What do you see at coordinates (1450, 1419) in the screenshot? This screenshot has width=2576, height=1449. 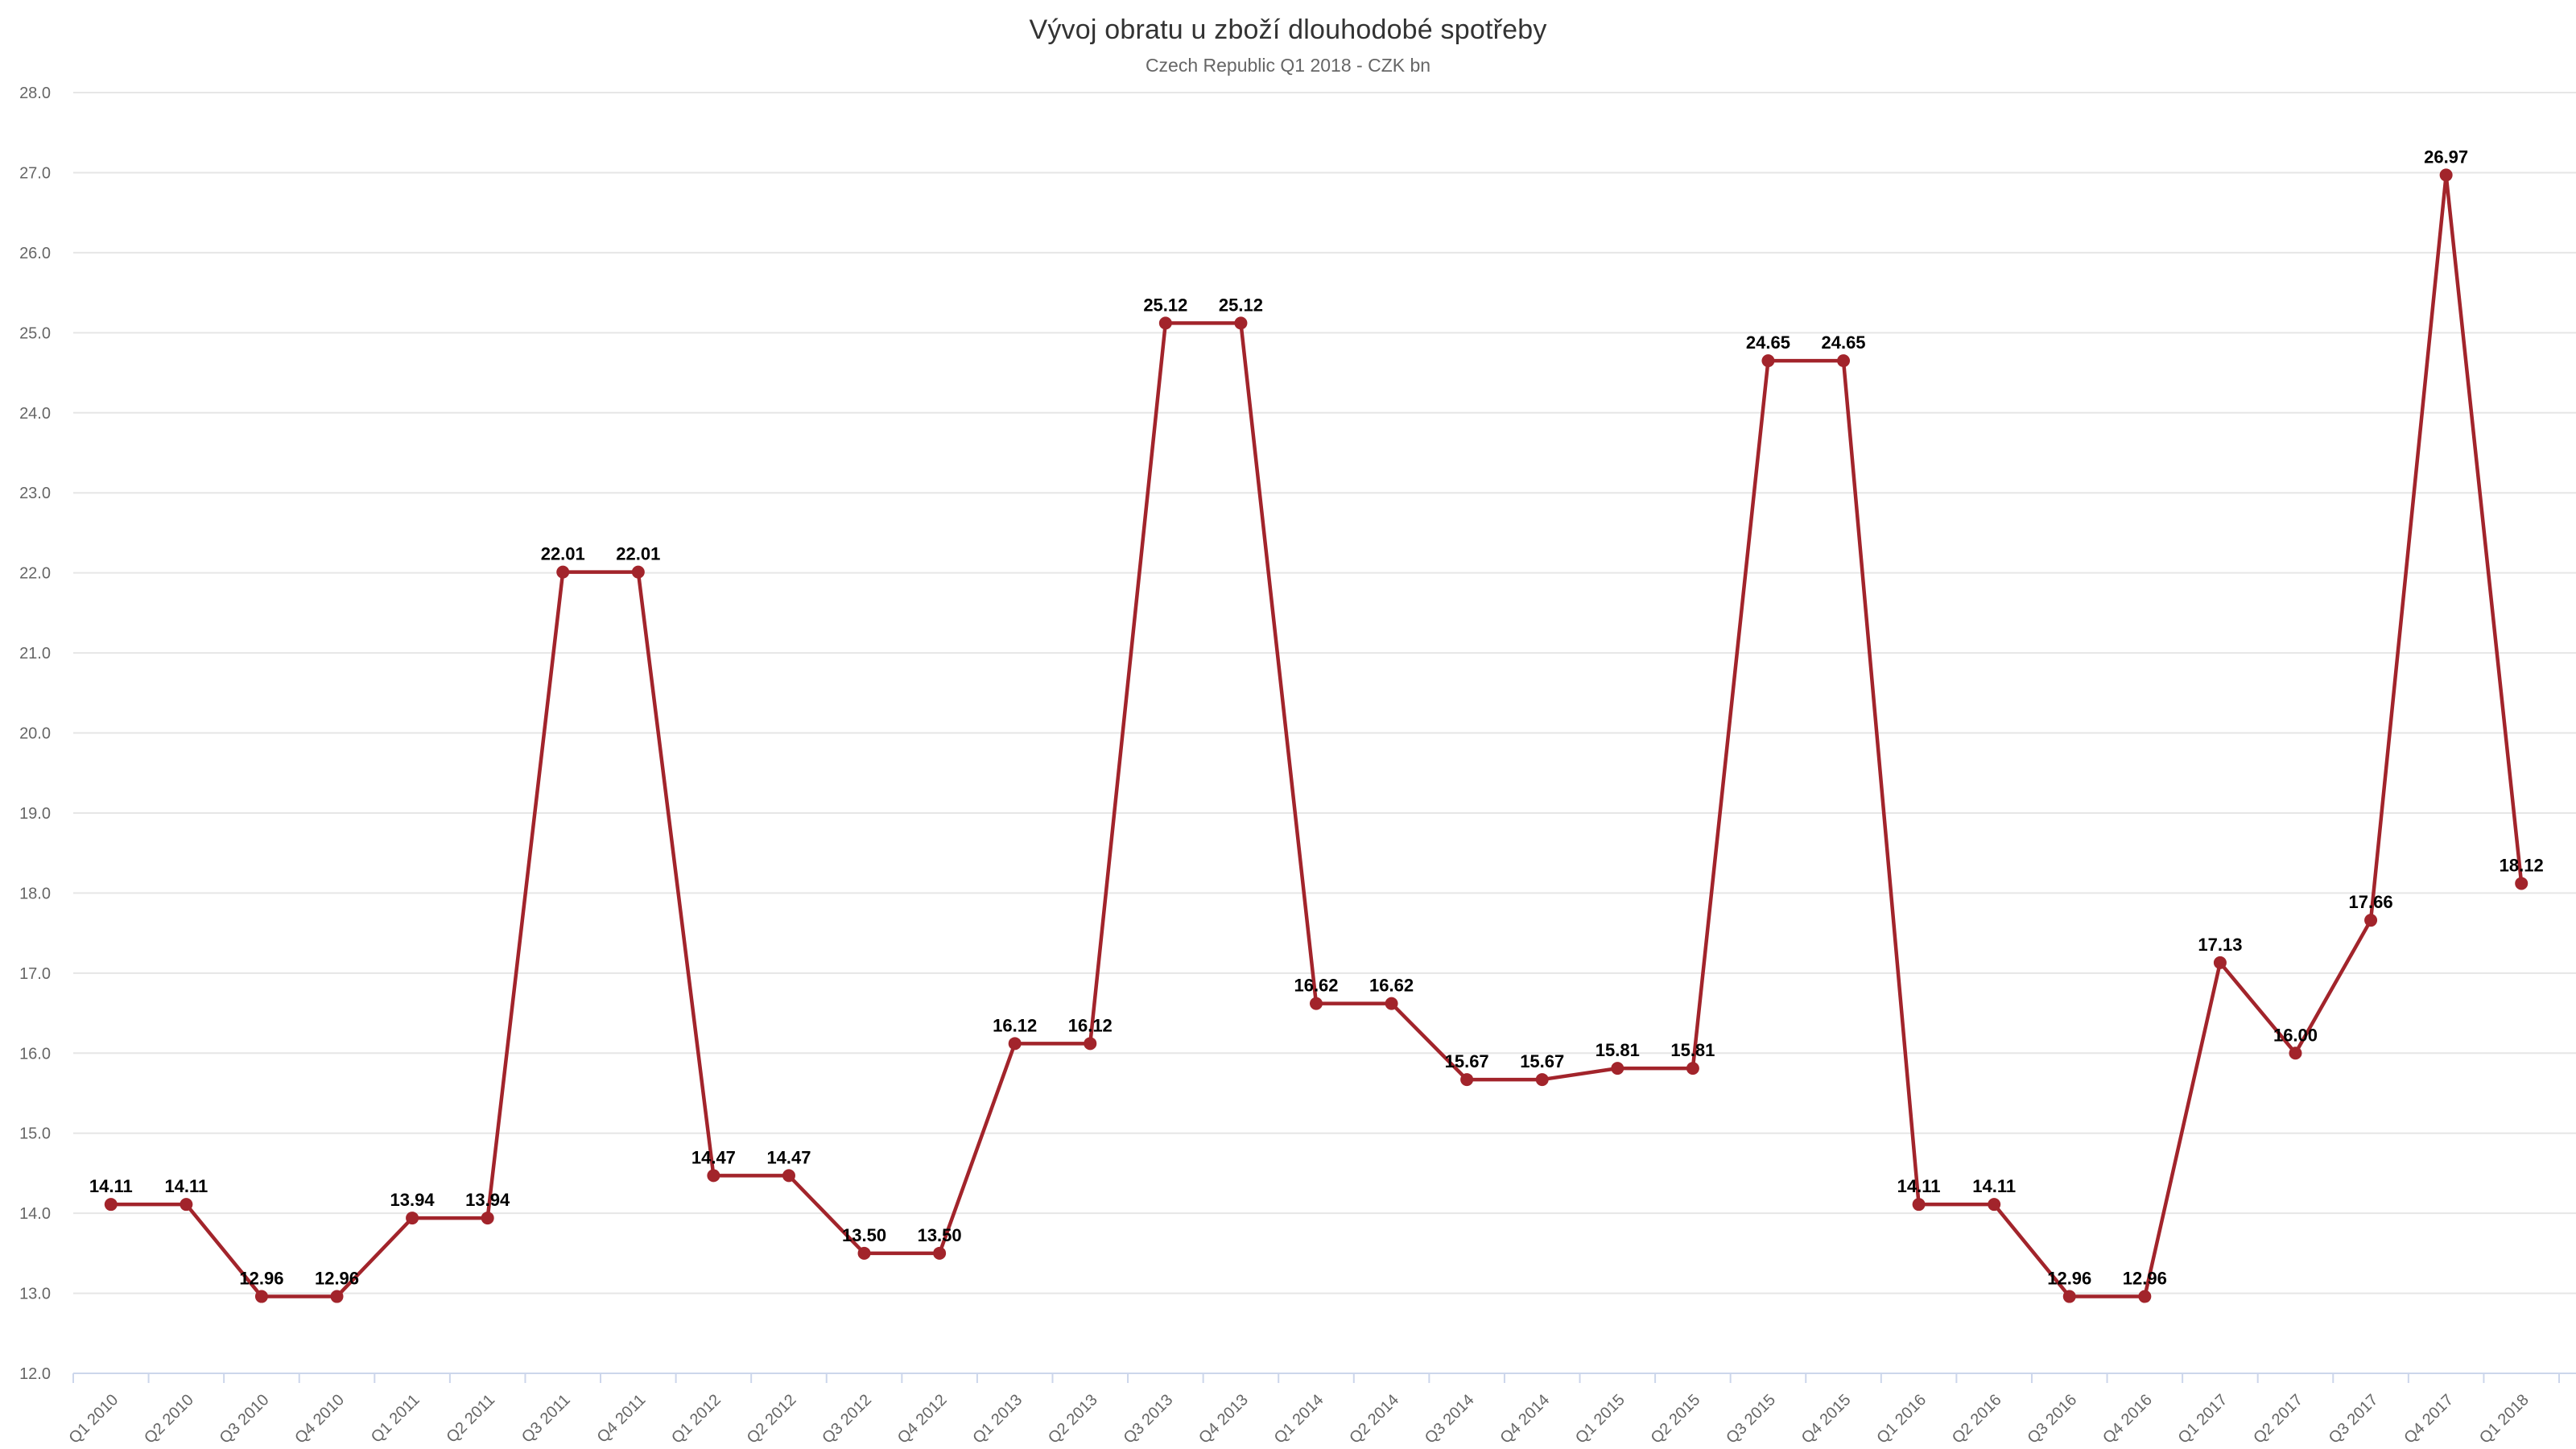 I see `x-axis-label: Q3 2014` at bounding box center [1450, 1419].